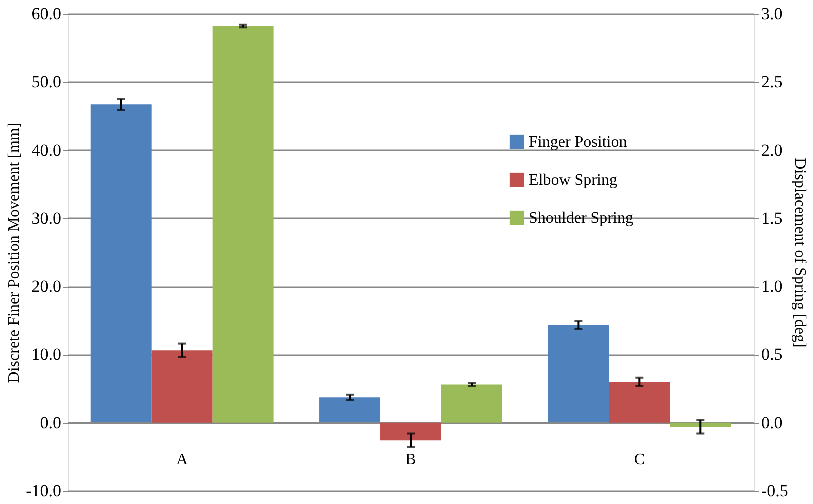 This screenshot has height=504, width=813. I want to click on y-tick-label: -10.0, so click(44, 491).